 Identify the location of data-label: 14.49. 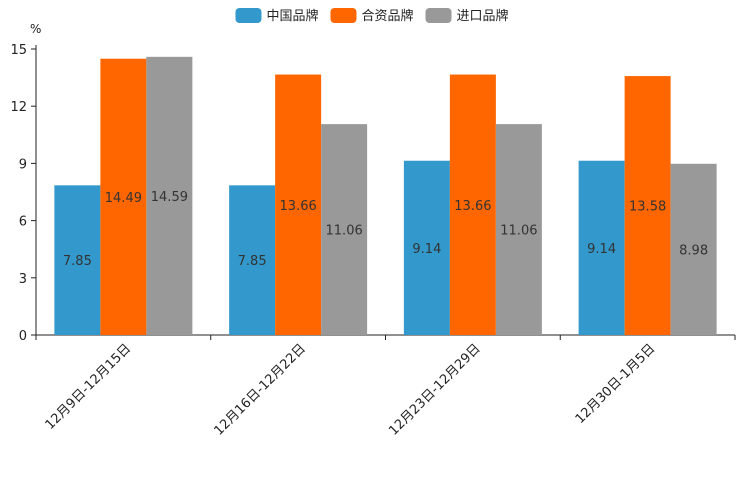
(123, 198).